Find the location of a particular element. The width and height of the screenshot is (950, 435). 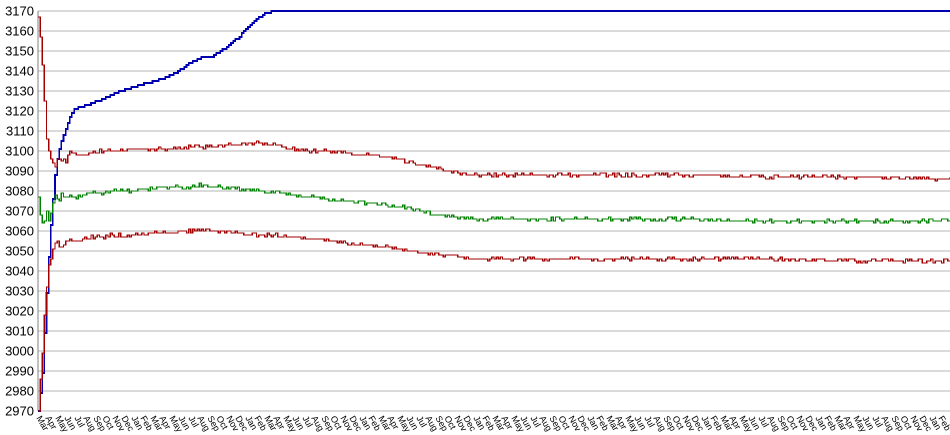

y-tick-label: 3000 is located at coordinates (19, 351).